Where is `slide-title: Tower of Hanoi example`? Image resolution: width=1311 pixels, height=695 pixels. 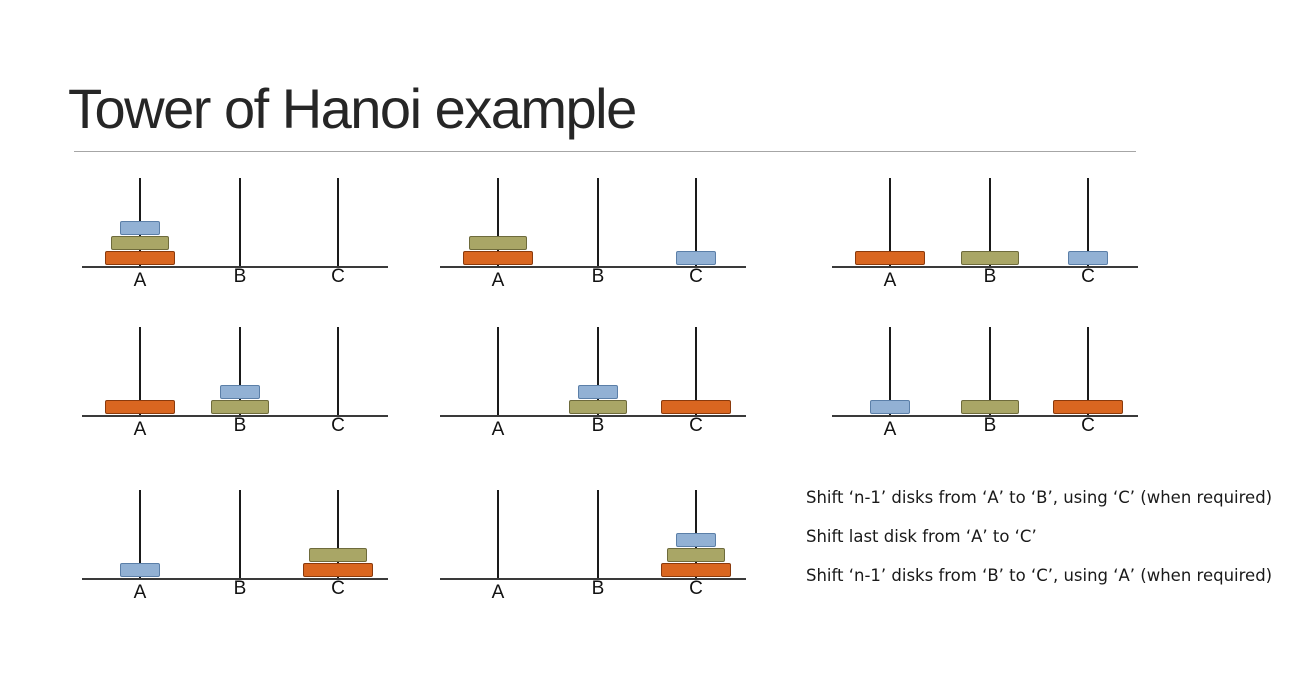
slide-title: Tower of Hanoi example is located at coordinates (352, 108).